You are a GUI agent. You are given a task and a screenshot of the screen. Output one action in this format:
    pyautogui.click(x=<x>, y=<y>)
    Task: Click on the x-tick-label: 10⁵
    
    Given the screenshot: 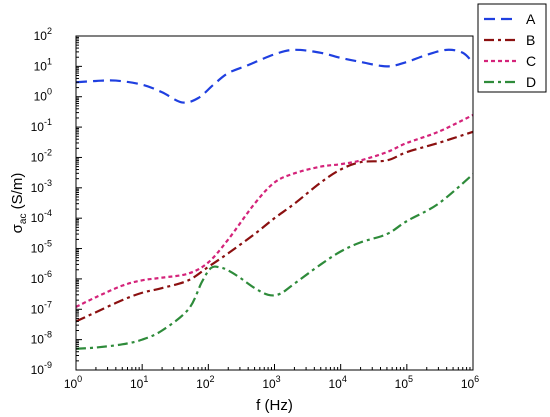 What is the action you would take?
    pyautogui.click(x=404, y=382)
    